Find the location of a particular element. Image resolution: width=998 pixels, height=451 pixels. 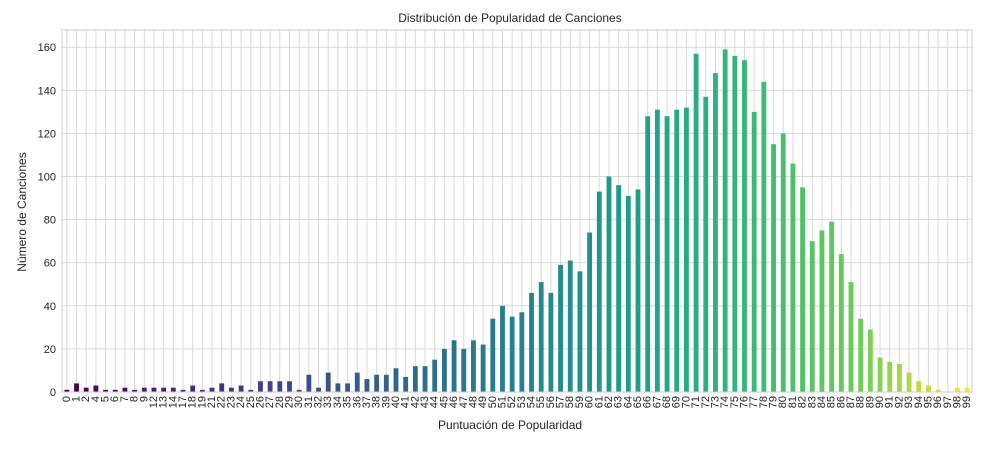

x-tick-label: 32 is located at coordinates (319, 402).